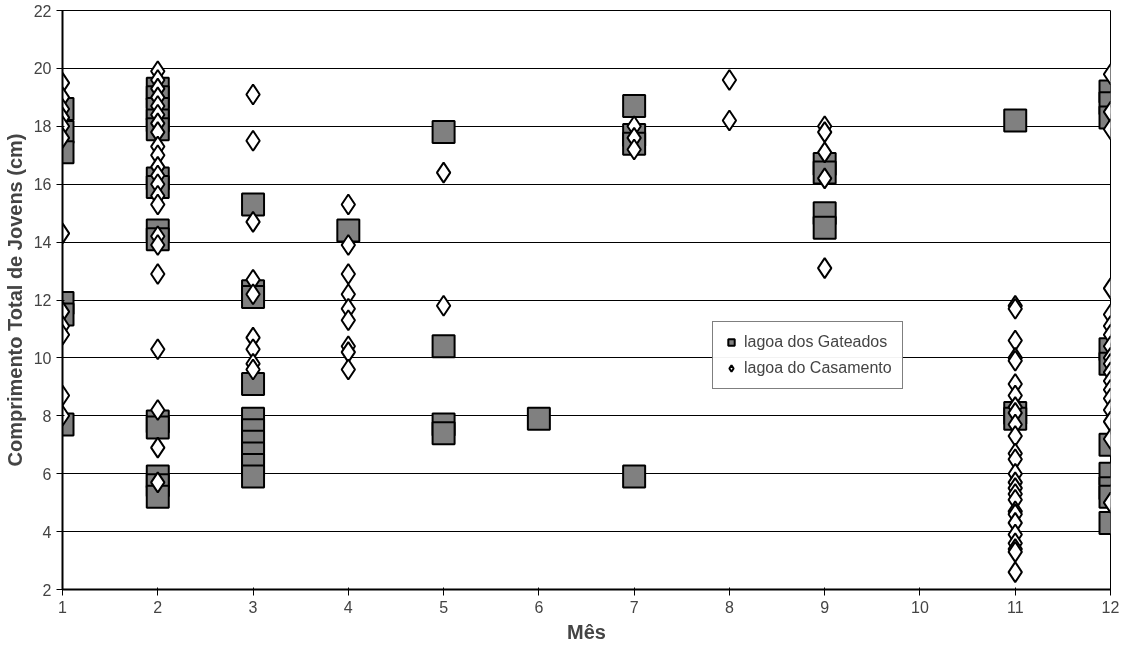 The width and height of the screenshot is (1140, 655). Describe the element at coordinates (47, 590) in the screenshot. I see `y-tick-label: 2` at that location.